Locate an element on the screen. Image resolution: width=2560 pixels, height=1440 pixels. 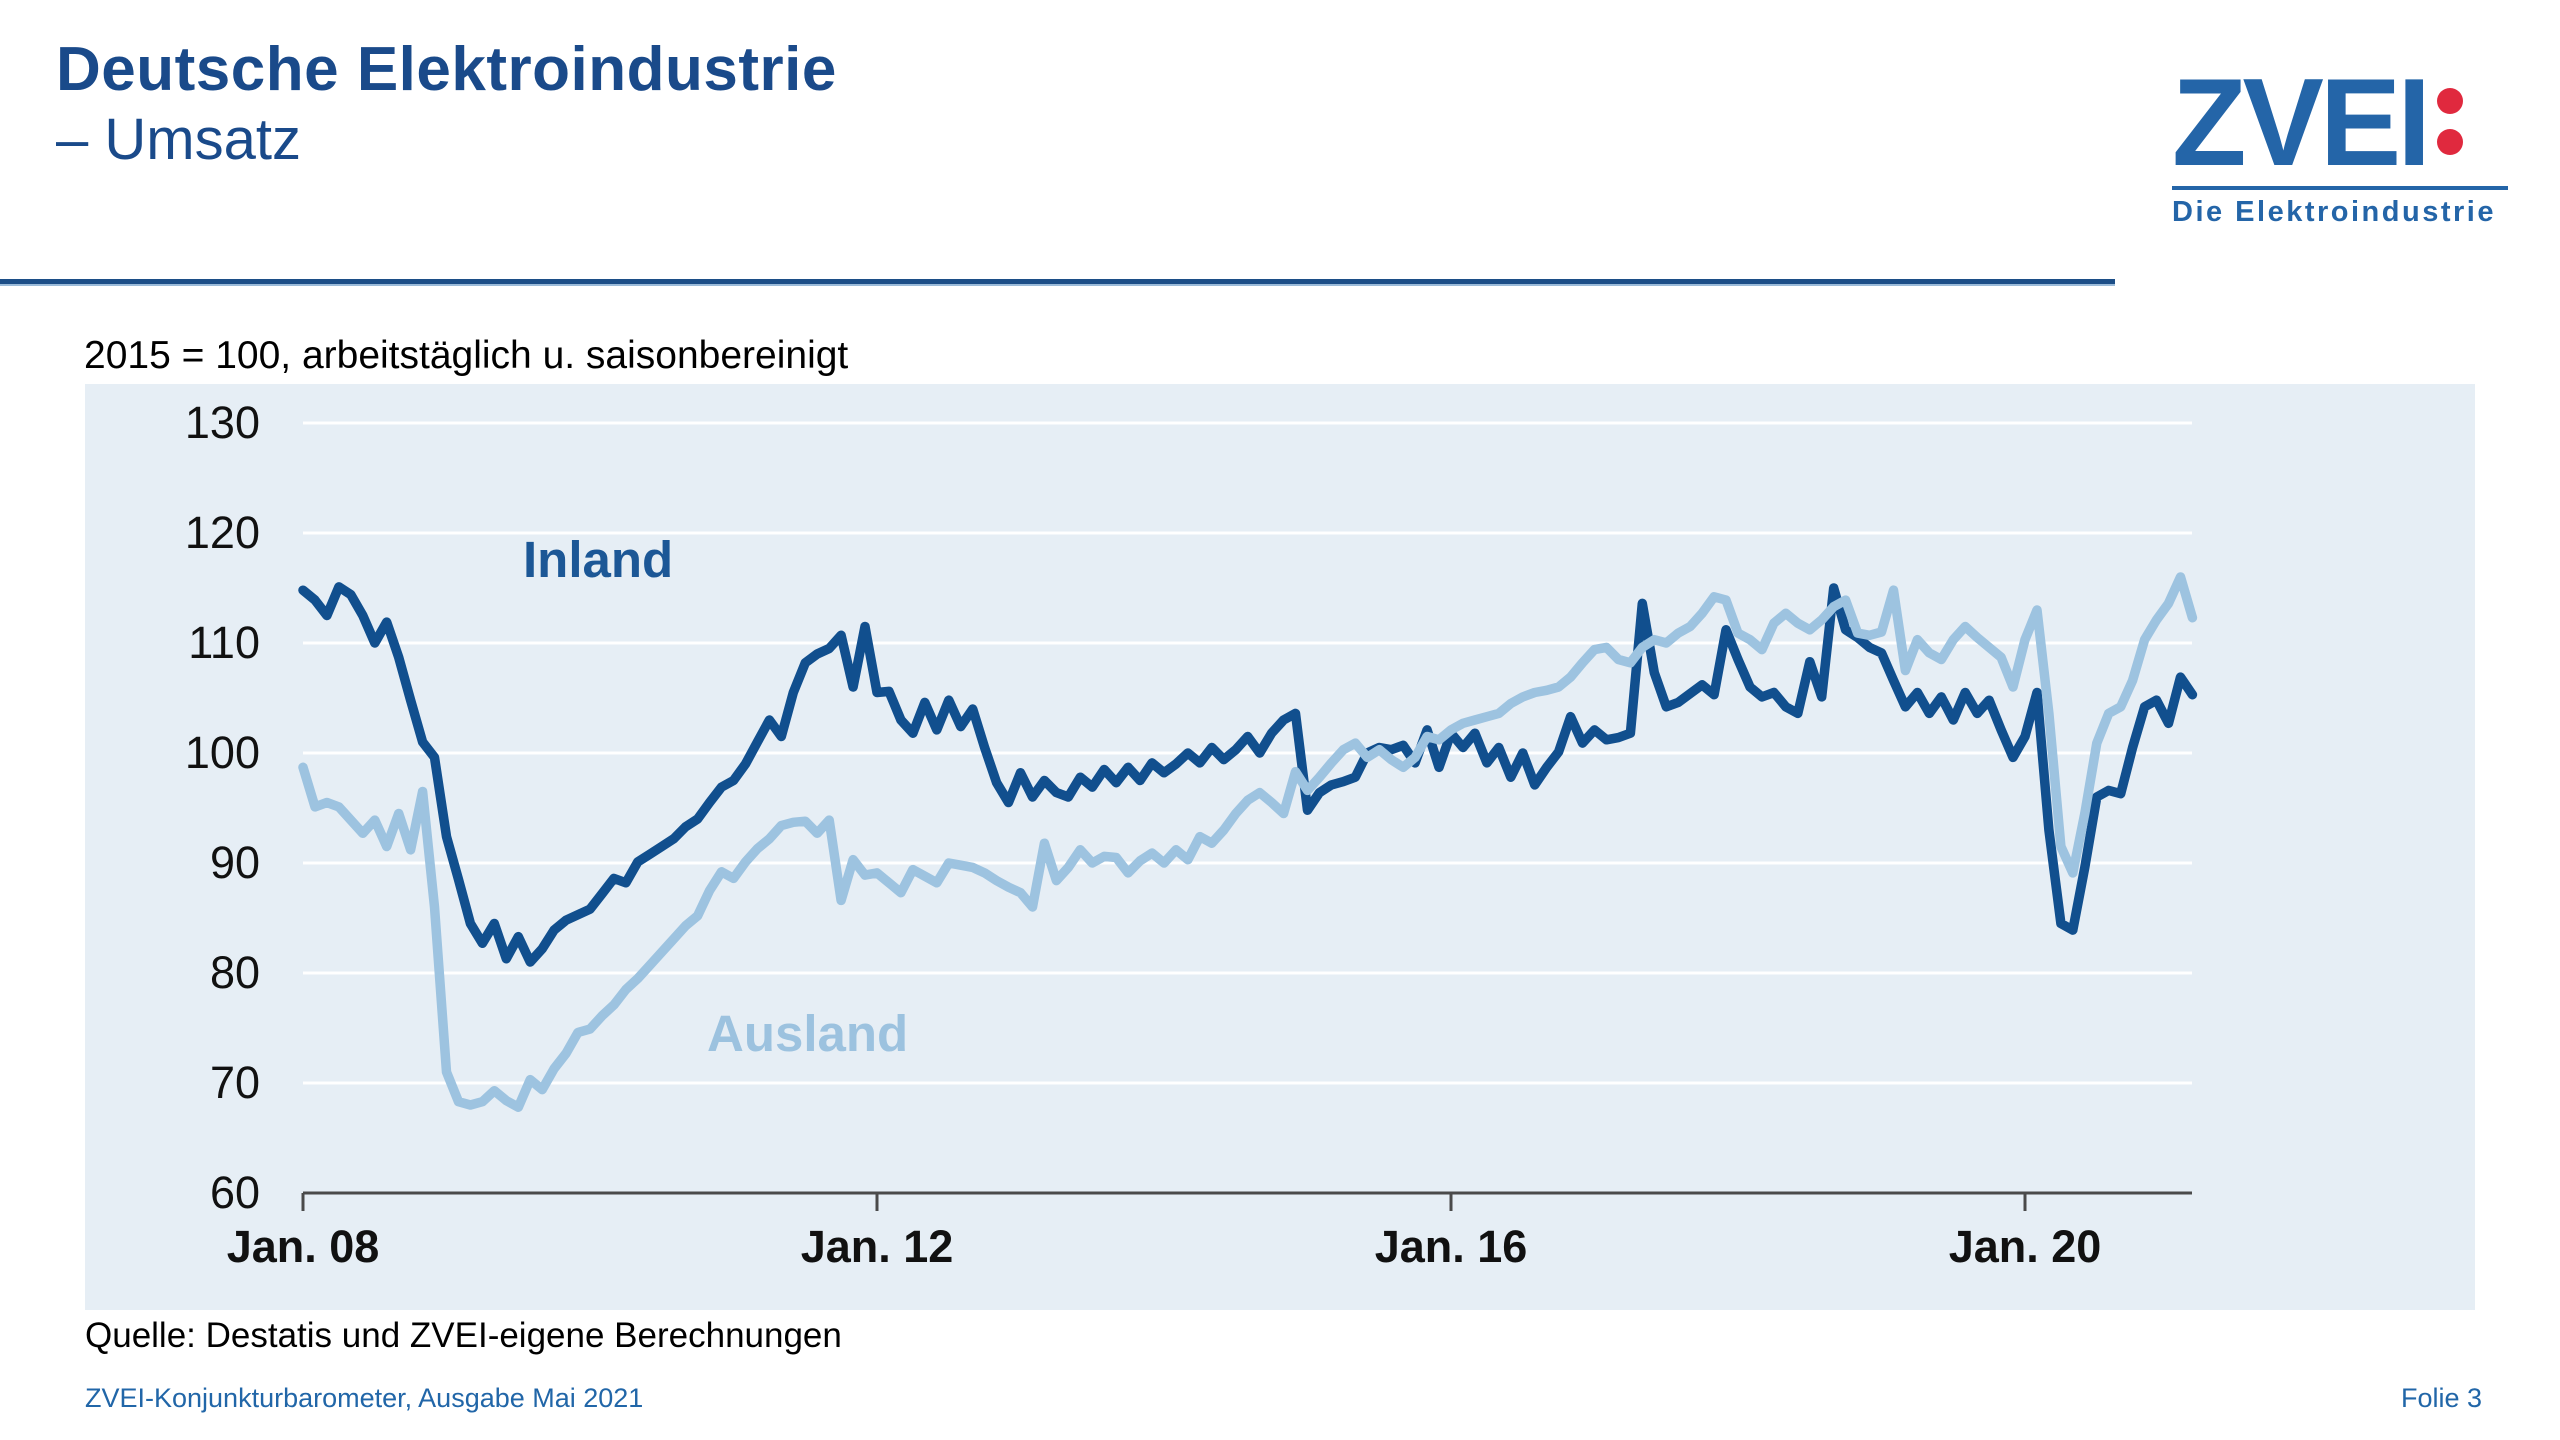
y-axis-label-110: 110 is located at coordinates (224, 642).